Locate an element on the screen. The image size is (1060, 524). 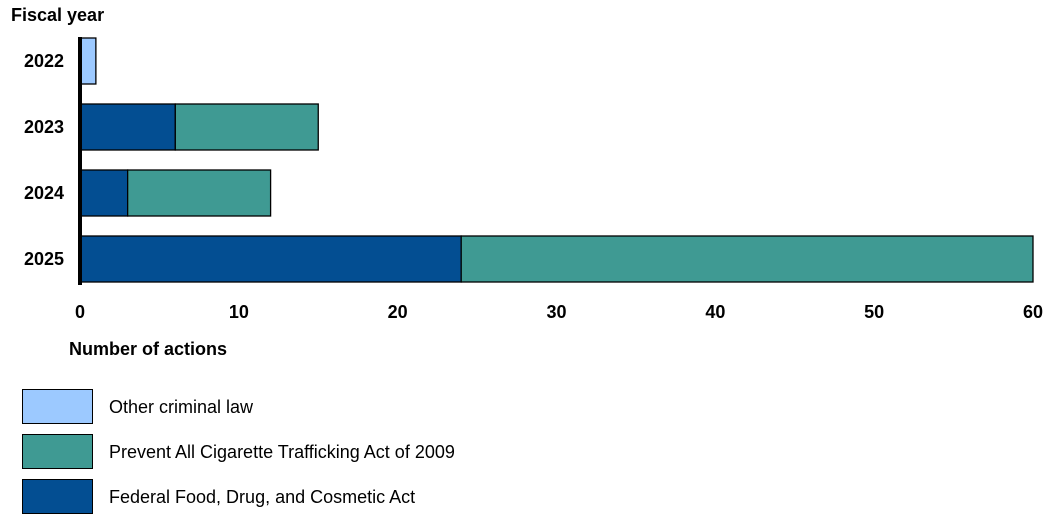
legend-label: Federal Food, Drug, and Cosmetic Act is located at coordinates (262, 497).